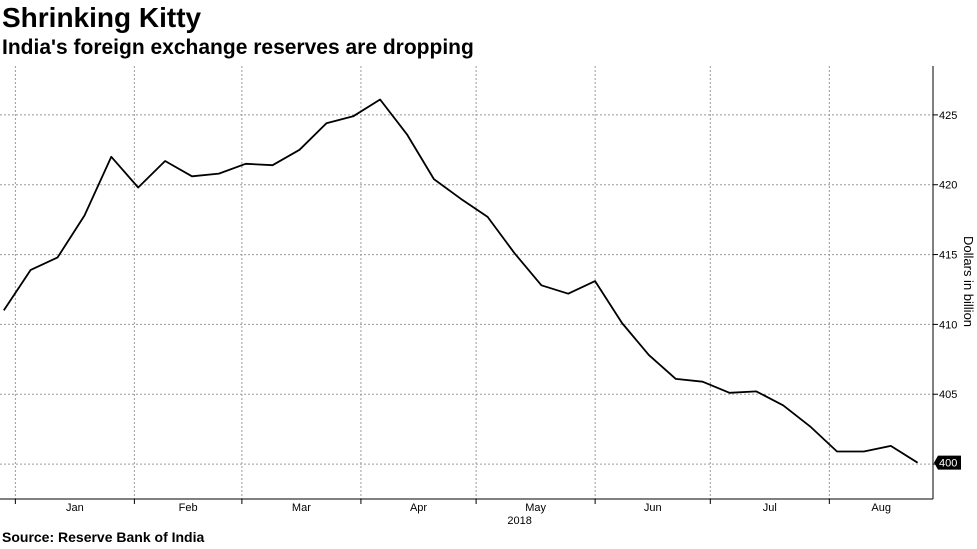 The width and height of the screenshot is (977, 549). I want to click on y-tick-label: 415, so click(948, 256).